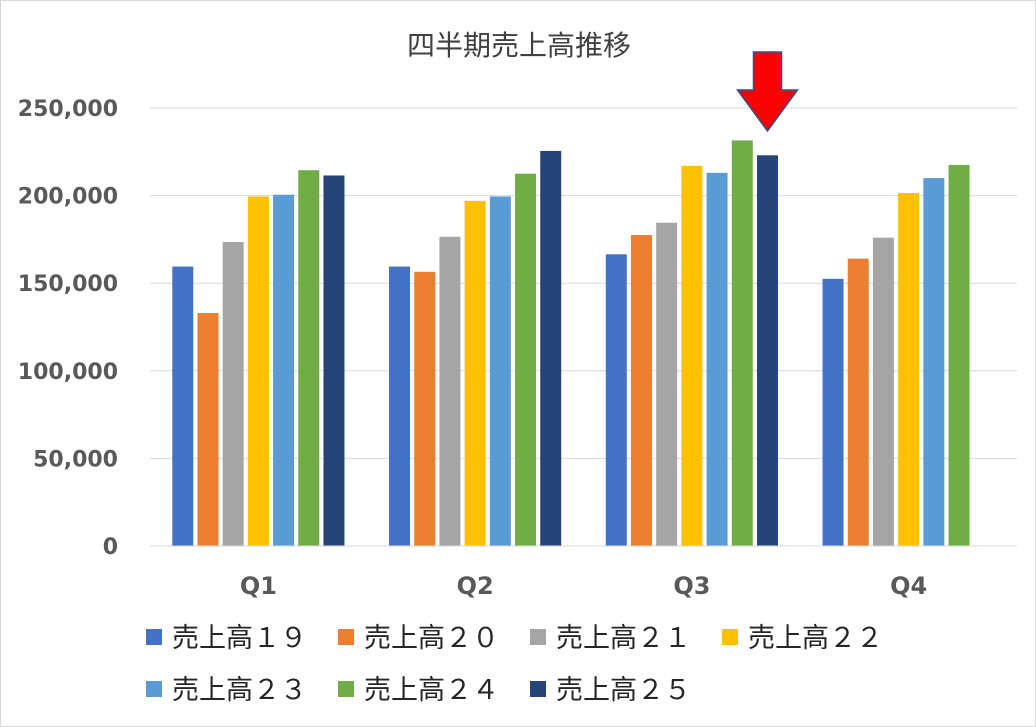 This screenshot has height=727, width=1036. Describe the element at coordinates (475, 586) in the screenshot. I see `x-tick-label: Q2` at that location.